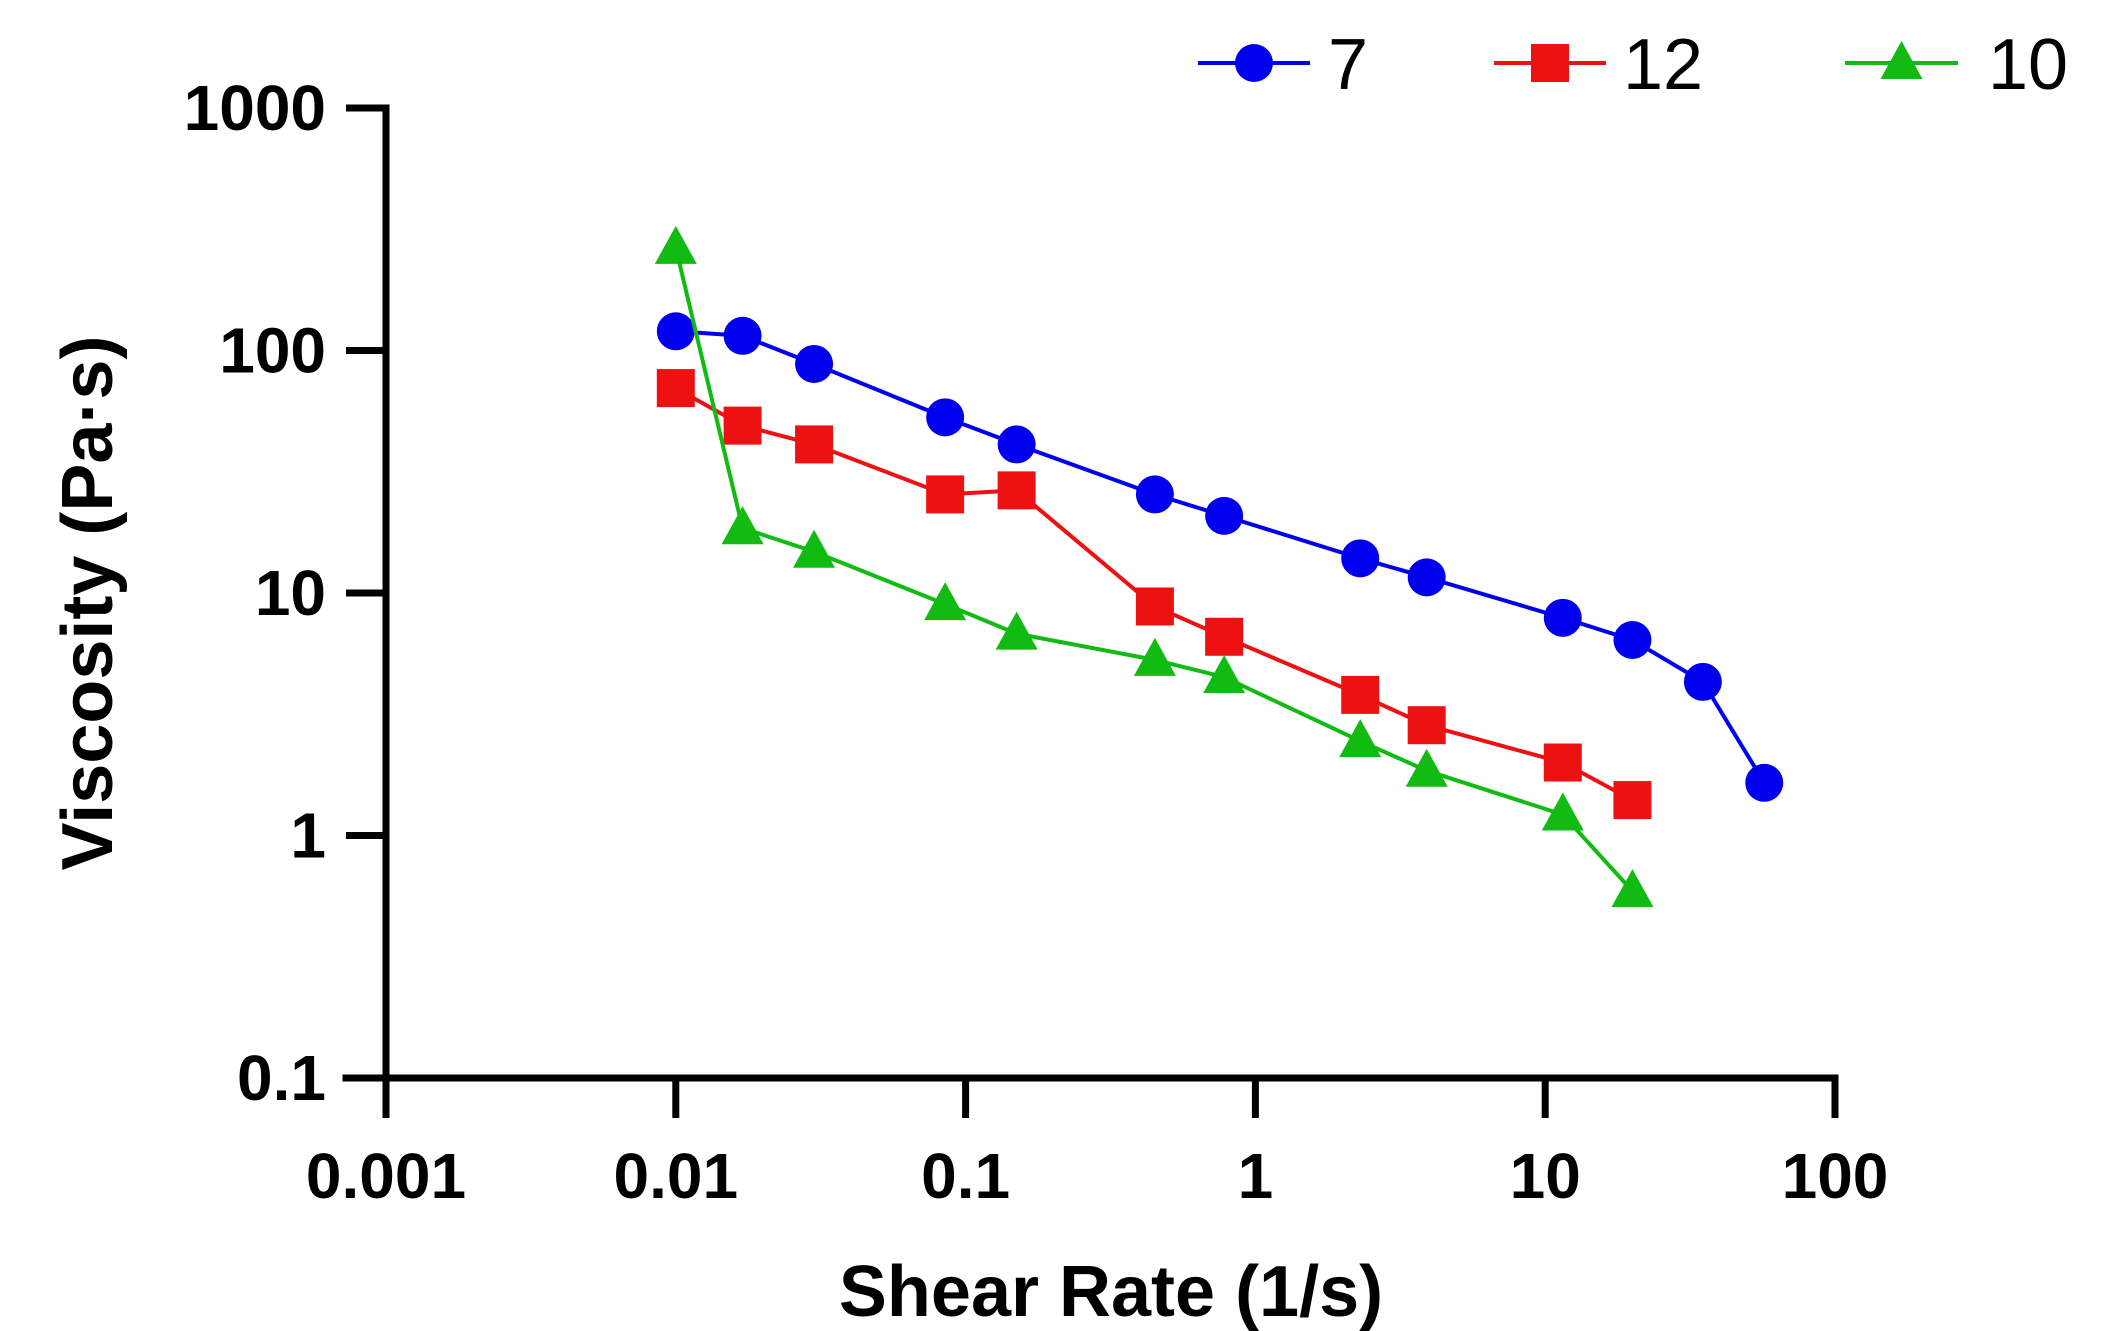 This screenshot has width=2104, height=1331. Describe the element at coordinates (1956, 65) in the screenshot. I see `legend-item-10: 10` at that location.